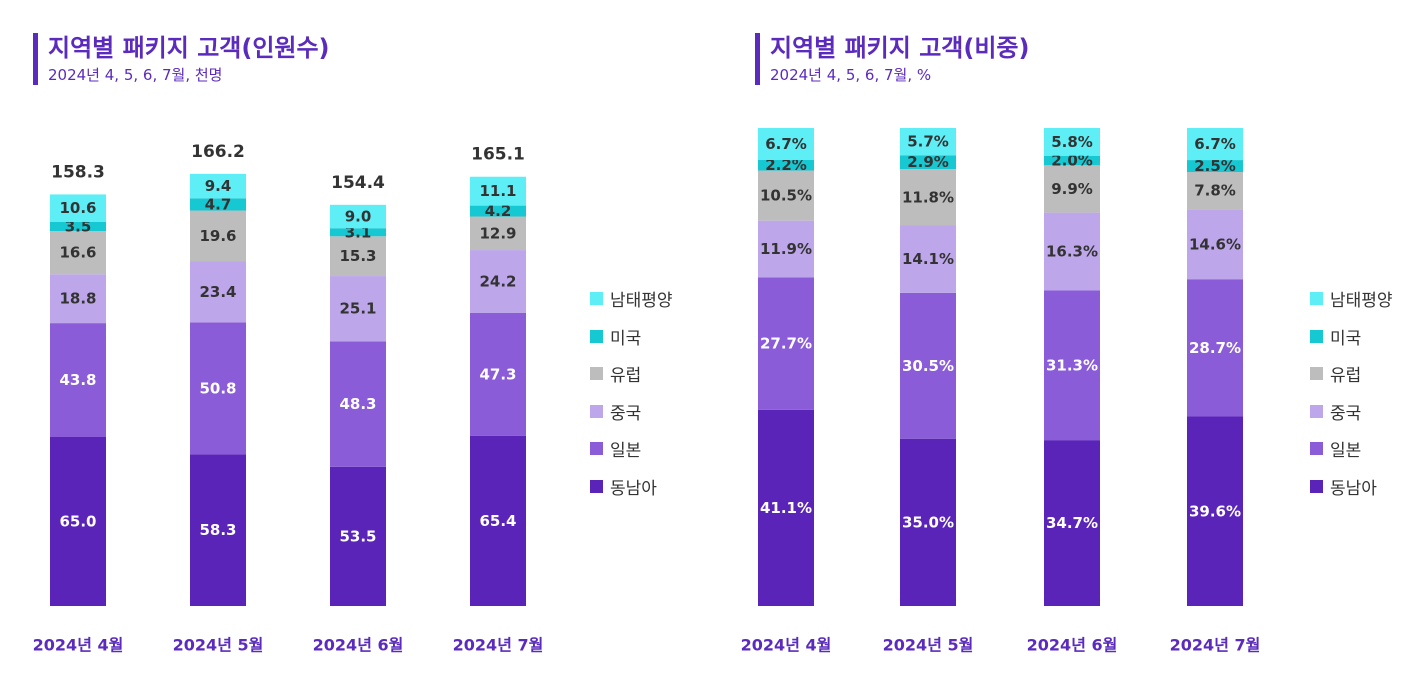 This screenshot has height=680, width=1427. I want to click on data-label-southeast-asia: 35.0%, so click(928, 522).